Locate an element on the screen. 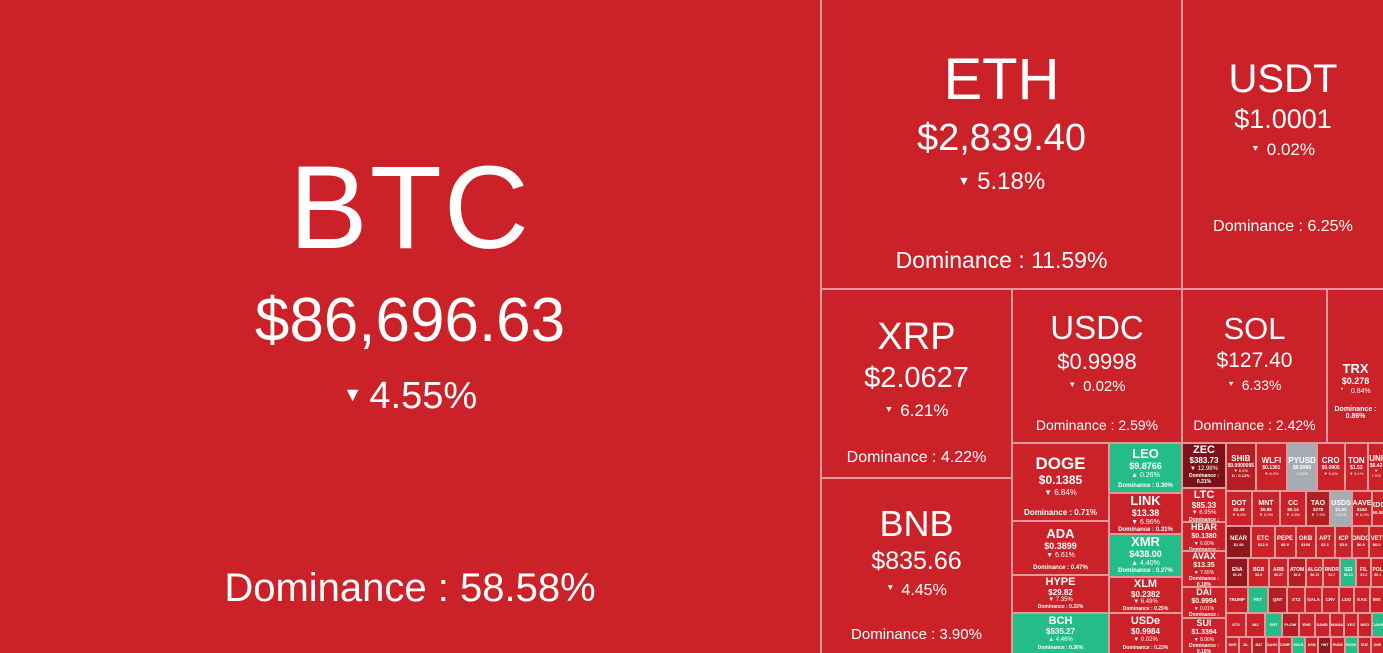 Image resolution: width=1383 pixels, height=653 pixels. mini-tile: LTC $85.33 ▼ 6.95% Dominance : 0.20% is located at coordinates (1204, 505).